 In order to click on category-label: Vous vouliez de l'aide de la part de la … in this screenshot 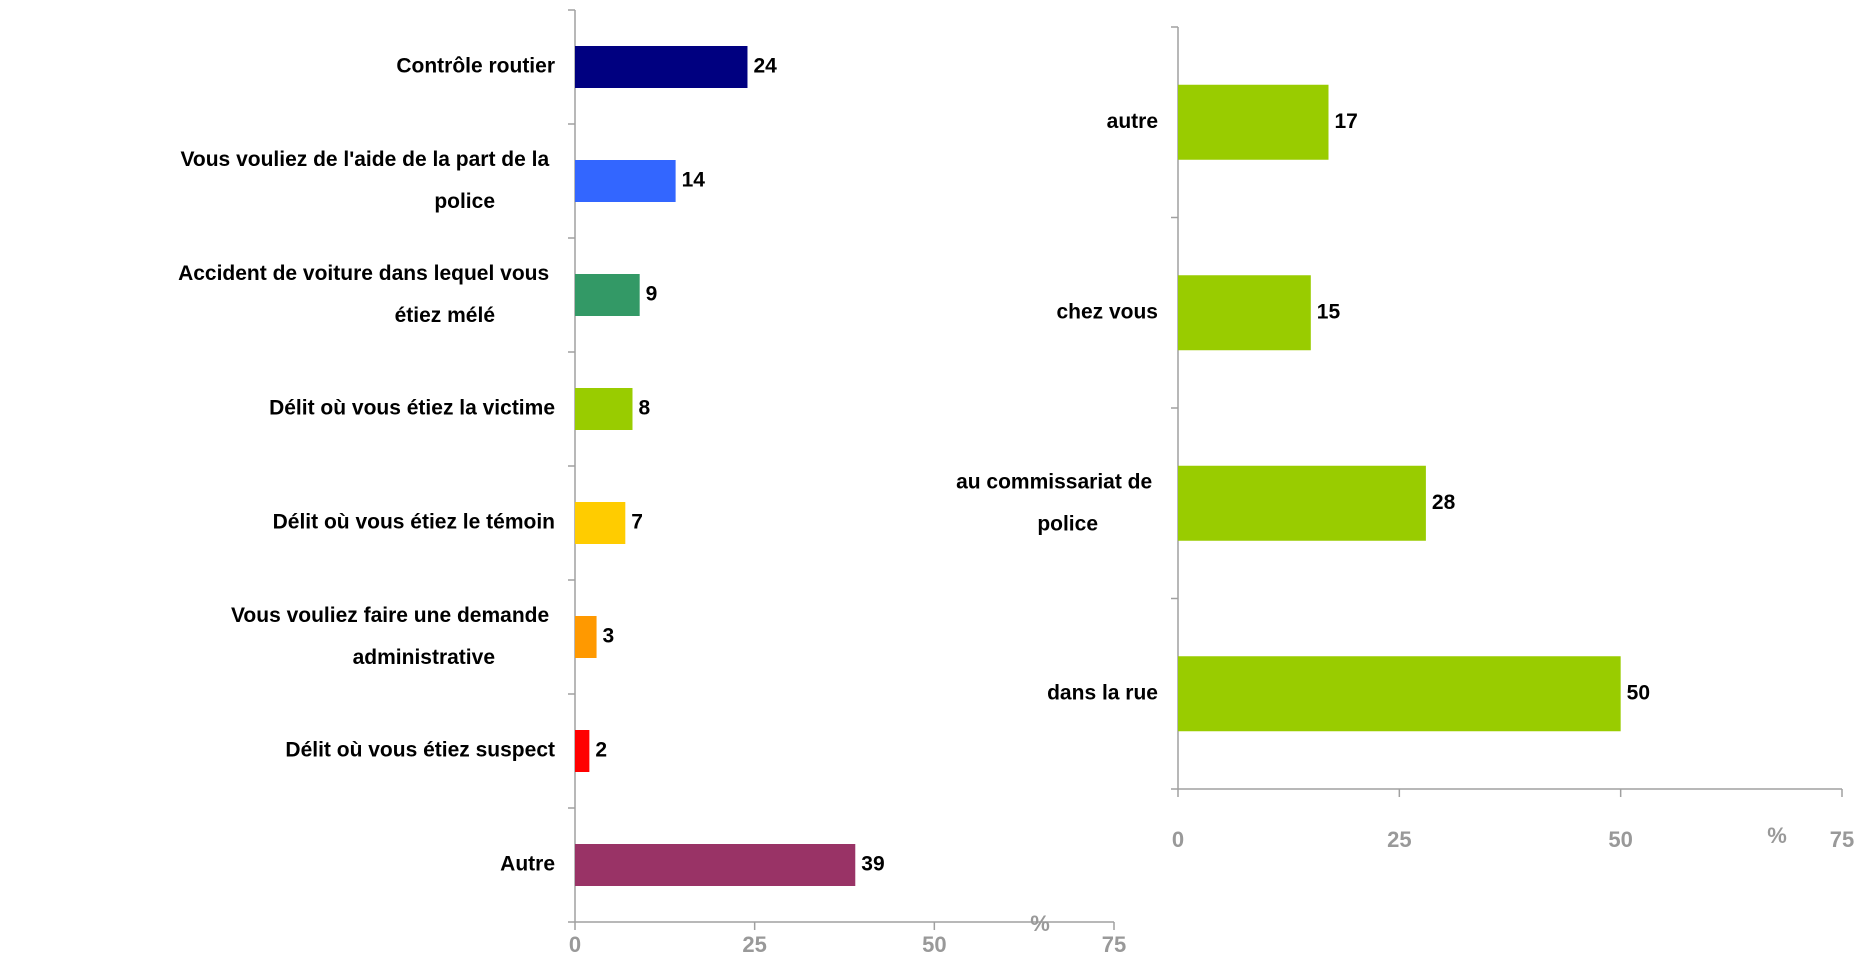, I will do `click(367, 180)`.